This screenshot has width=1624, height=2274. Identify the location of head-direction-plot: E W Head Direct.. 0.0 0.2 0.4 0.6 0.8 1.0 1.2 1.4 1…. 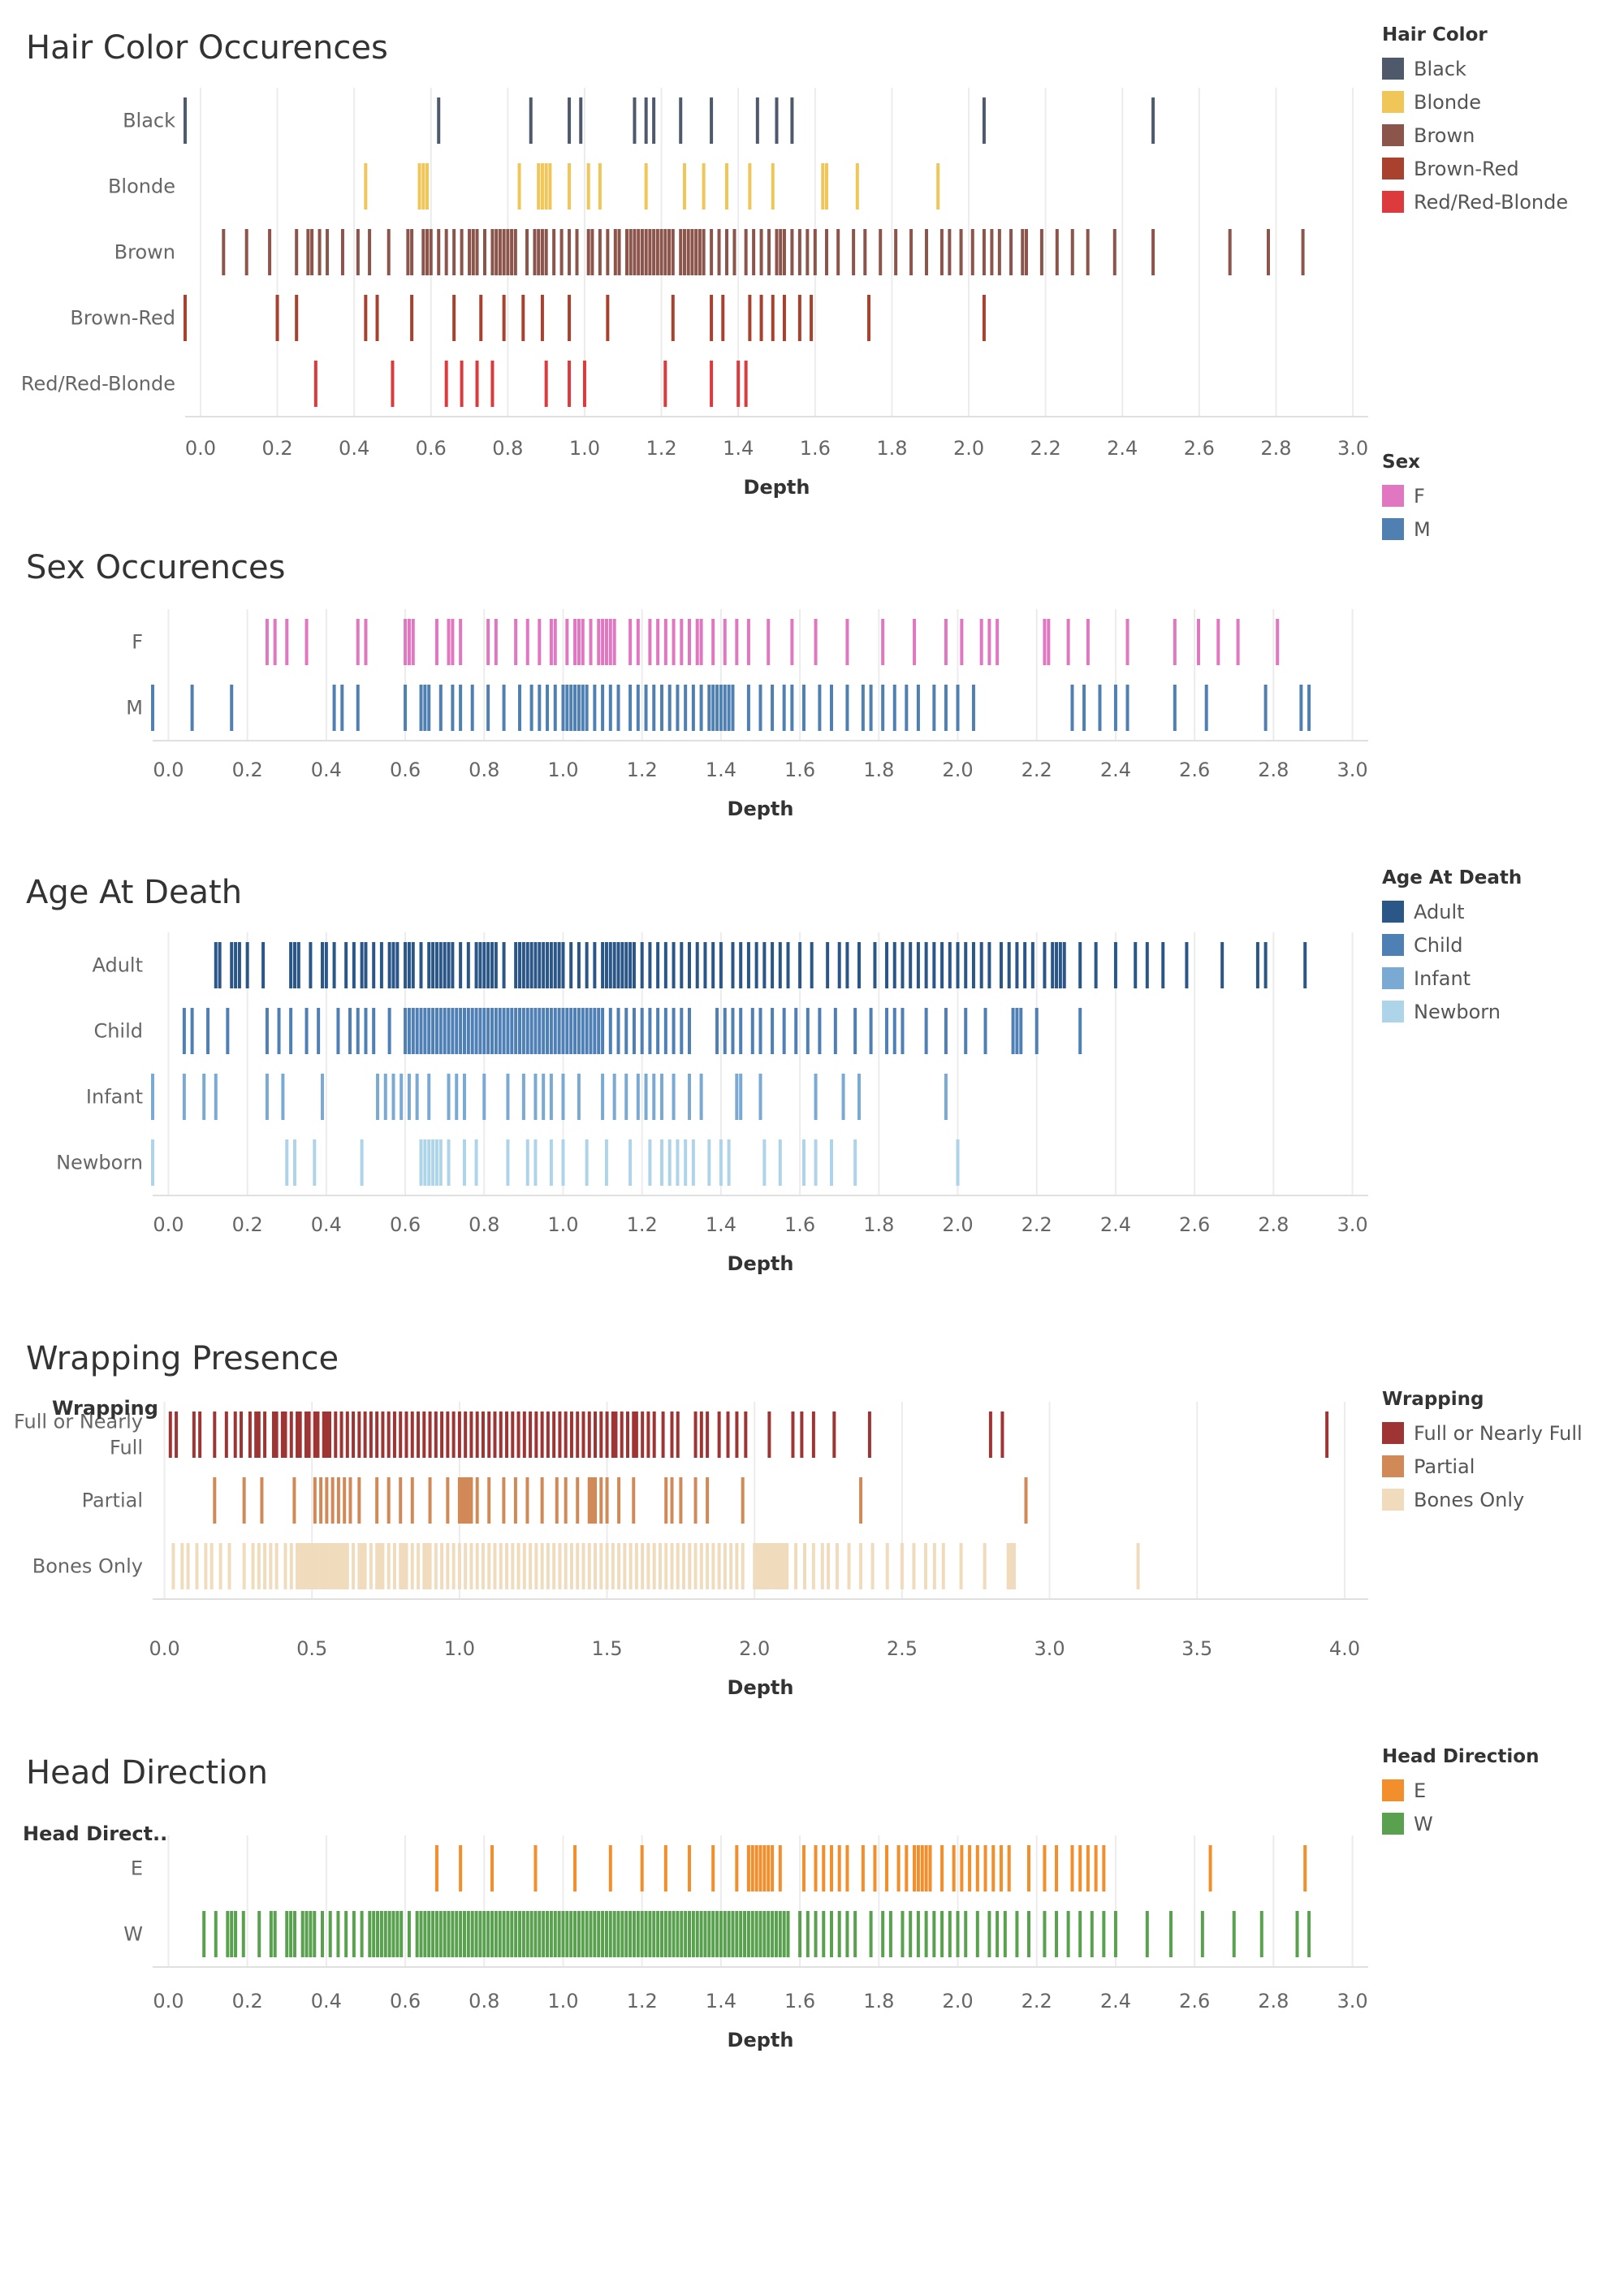
(695, 1936).